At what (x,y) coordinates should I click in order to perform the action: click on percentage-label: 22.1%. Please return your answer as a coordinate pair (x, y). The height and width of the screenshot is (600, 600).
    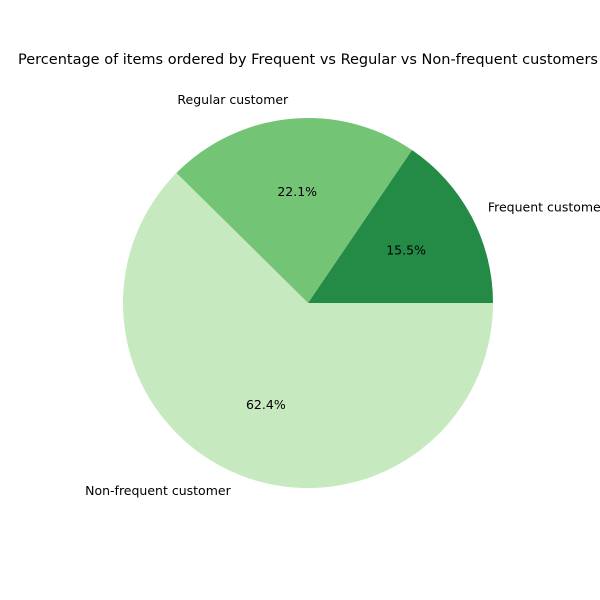
    Looking at the image, I should click on (297, 191).